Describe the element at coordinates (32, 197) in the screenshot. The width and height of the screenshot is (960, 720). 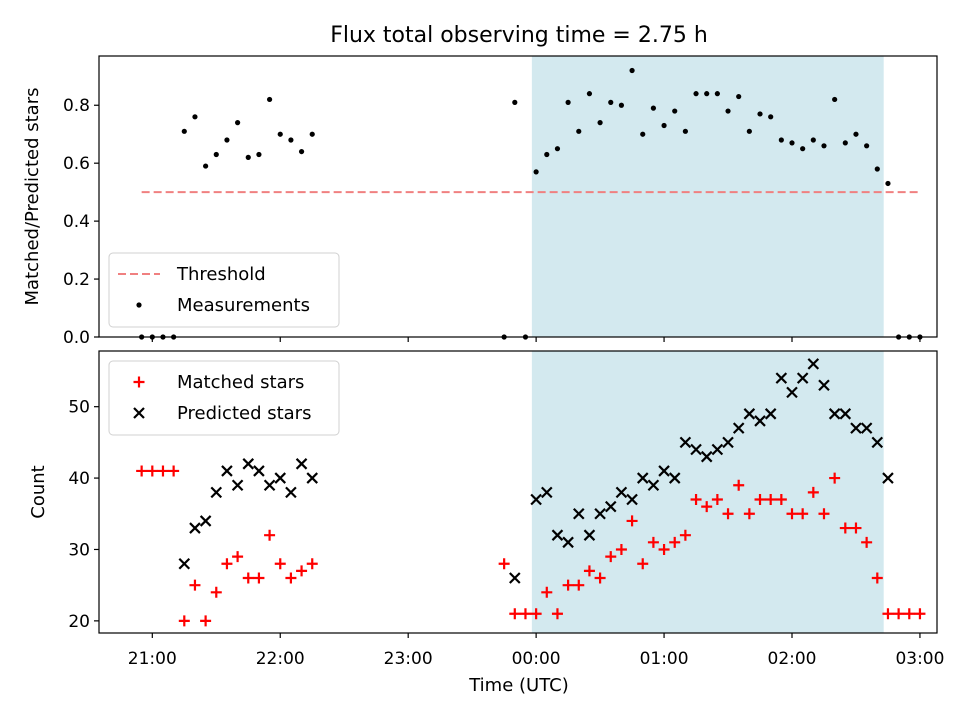
I see `y-axis-label: Matched/Predicted stars` at that location.